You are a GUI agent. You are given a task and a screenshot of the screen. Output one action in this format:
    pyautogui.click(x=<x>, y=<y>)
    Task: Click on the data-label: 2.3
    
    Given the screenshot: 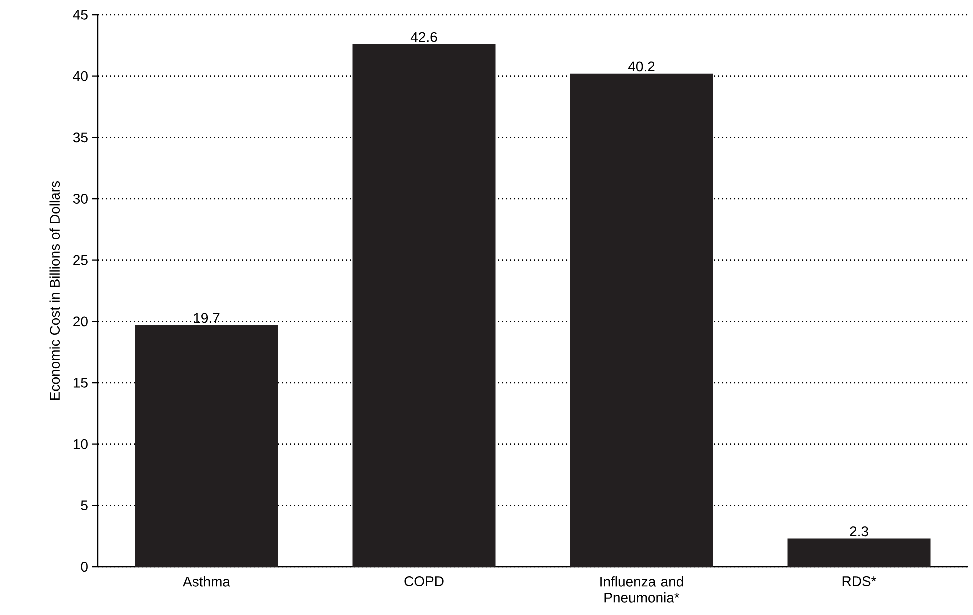 What is the action you would take?
    pyautogui.click(x=859, y=531)
    